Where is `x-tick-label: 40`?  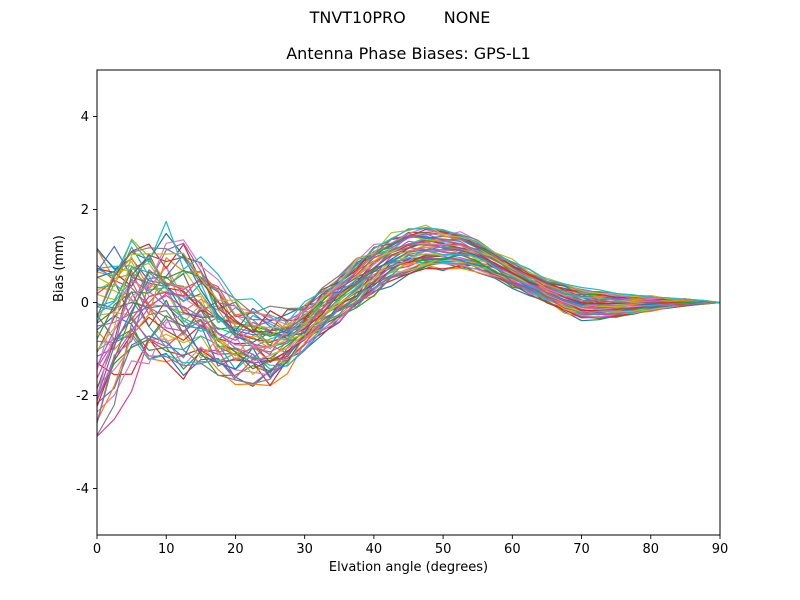 x-tick-label: 40 is located at coordinates (374, 549).